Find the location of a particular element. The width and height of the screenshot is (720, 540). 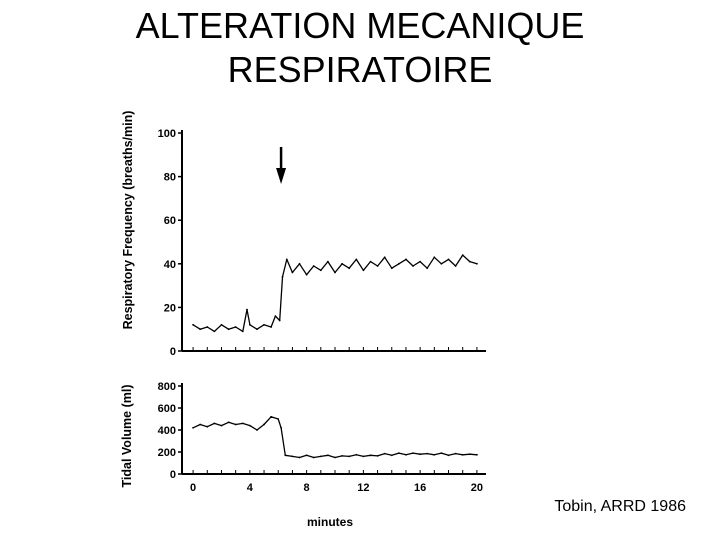

tv-y-tick-label: 200 is located at coordinates (167, 453).